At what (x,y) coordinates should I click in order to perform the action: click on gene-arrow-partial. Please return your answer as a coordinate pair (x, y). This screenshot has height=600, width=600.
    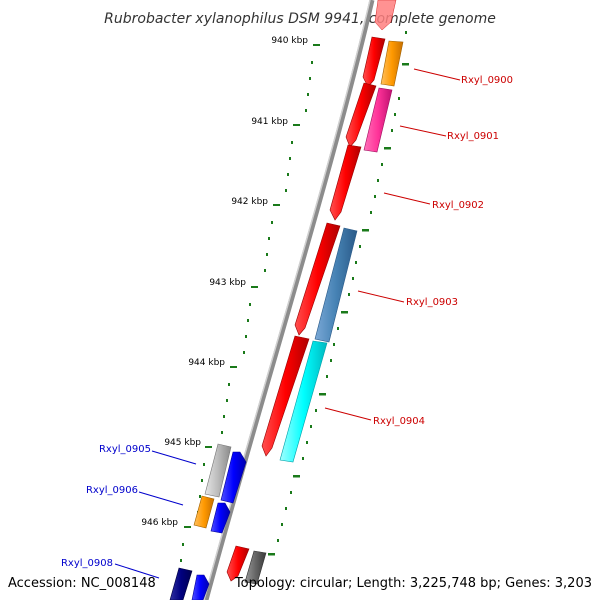
    Looking at the image, I should click on (385, 15).